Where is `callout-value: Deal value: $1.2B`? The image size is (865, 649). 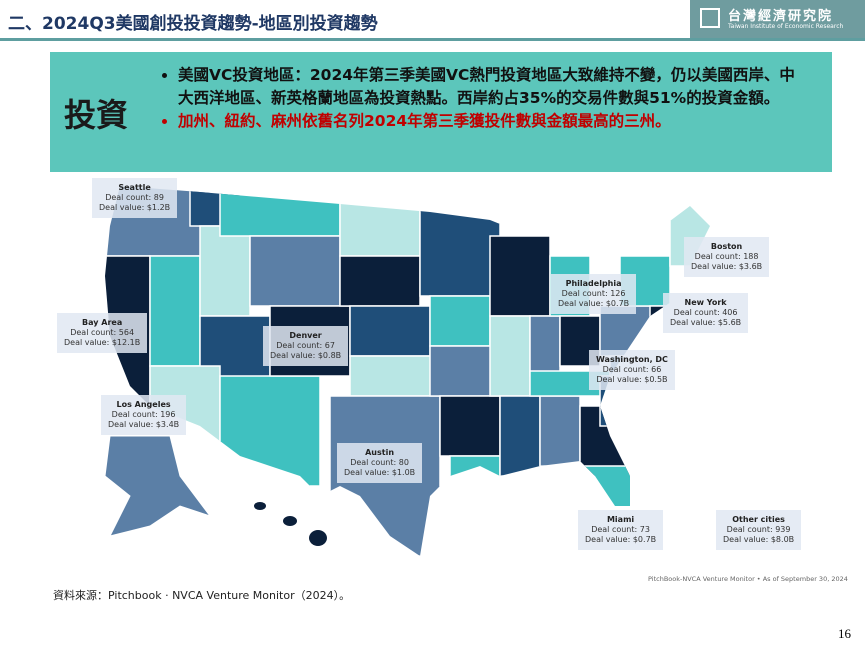
callout-value: Deal value: $1.2B is located at coordinates (135, 207).